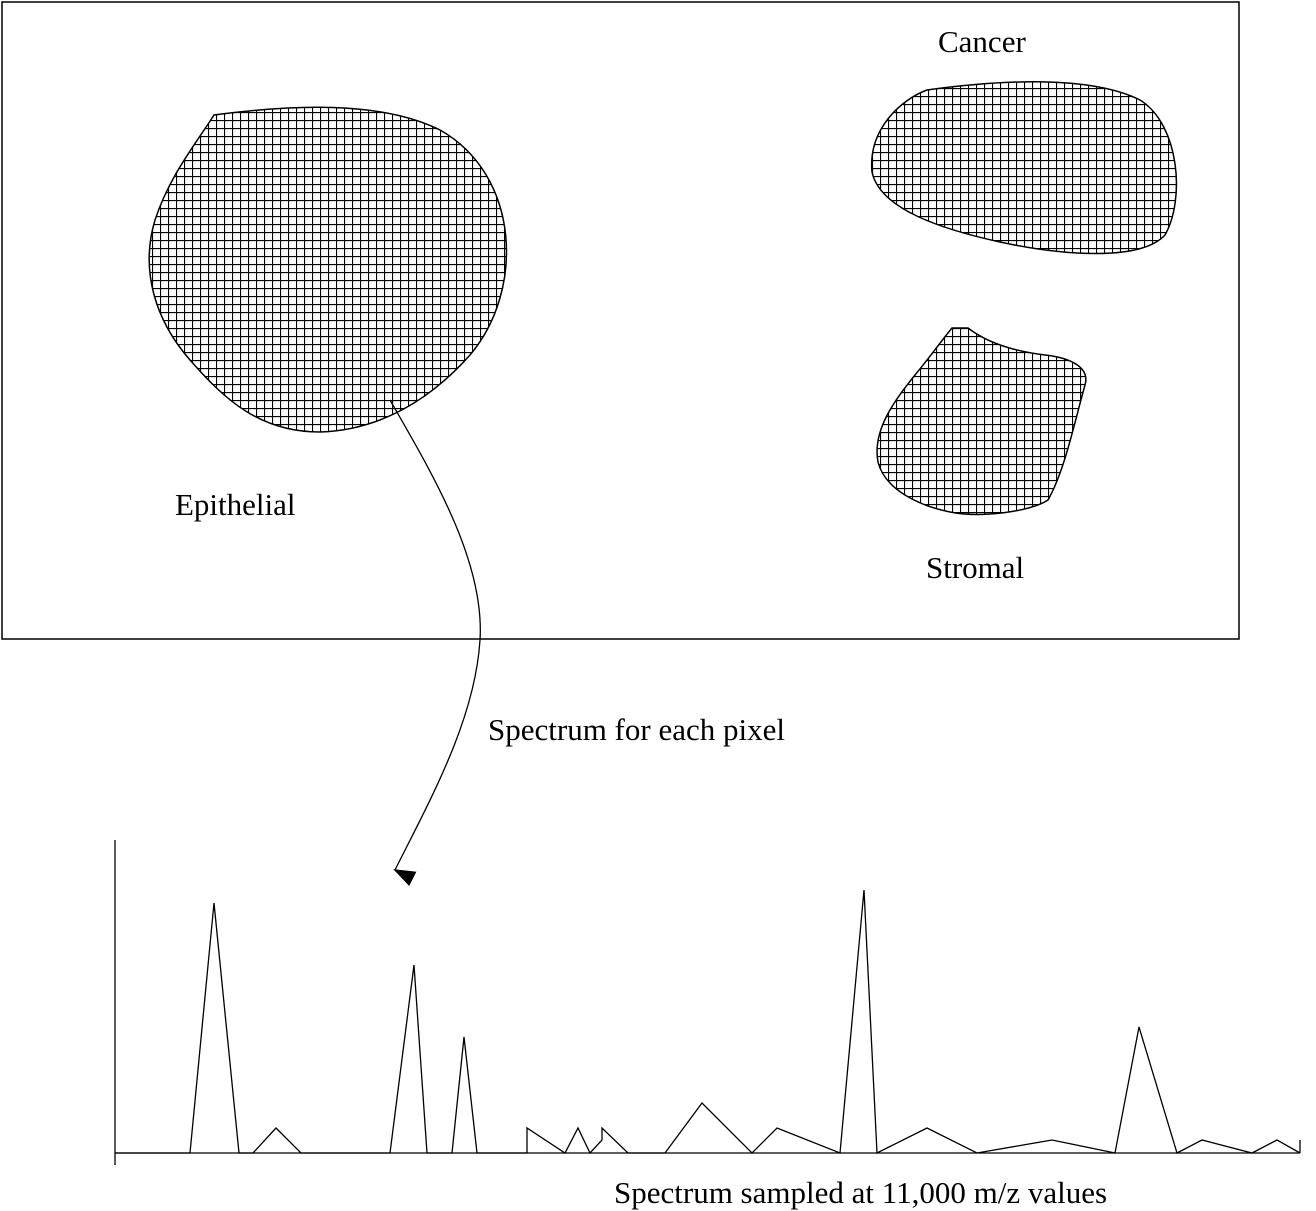 The height and width of the screenshot is (1211, 1316). Describe the element at coordinates (1024, 168) in the screenshot. I see `cancer-region` at that location.